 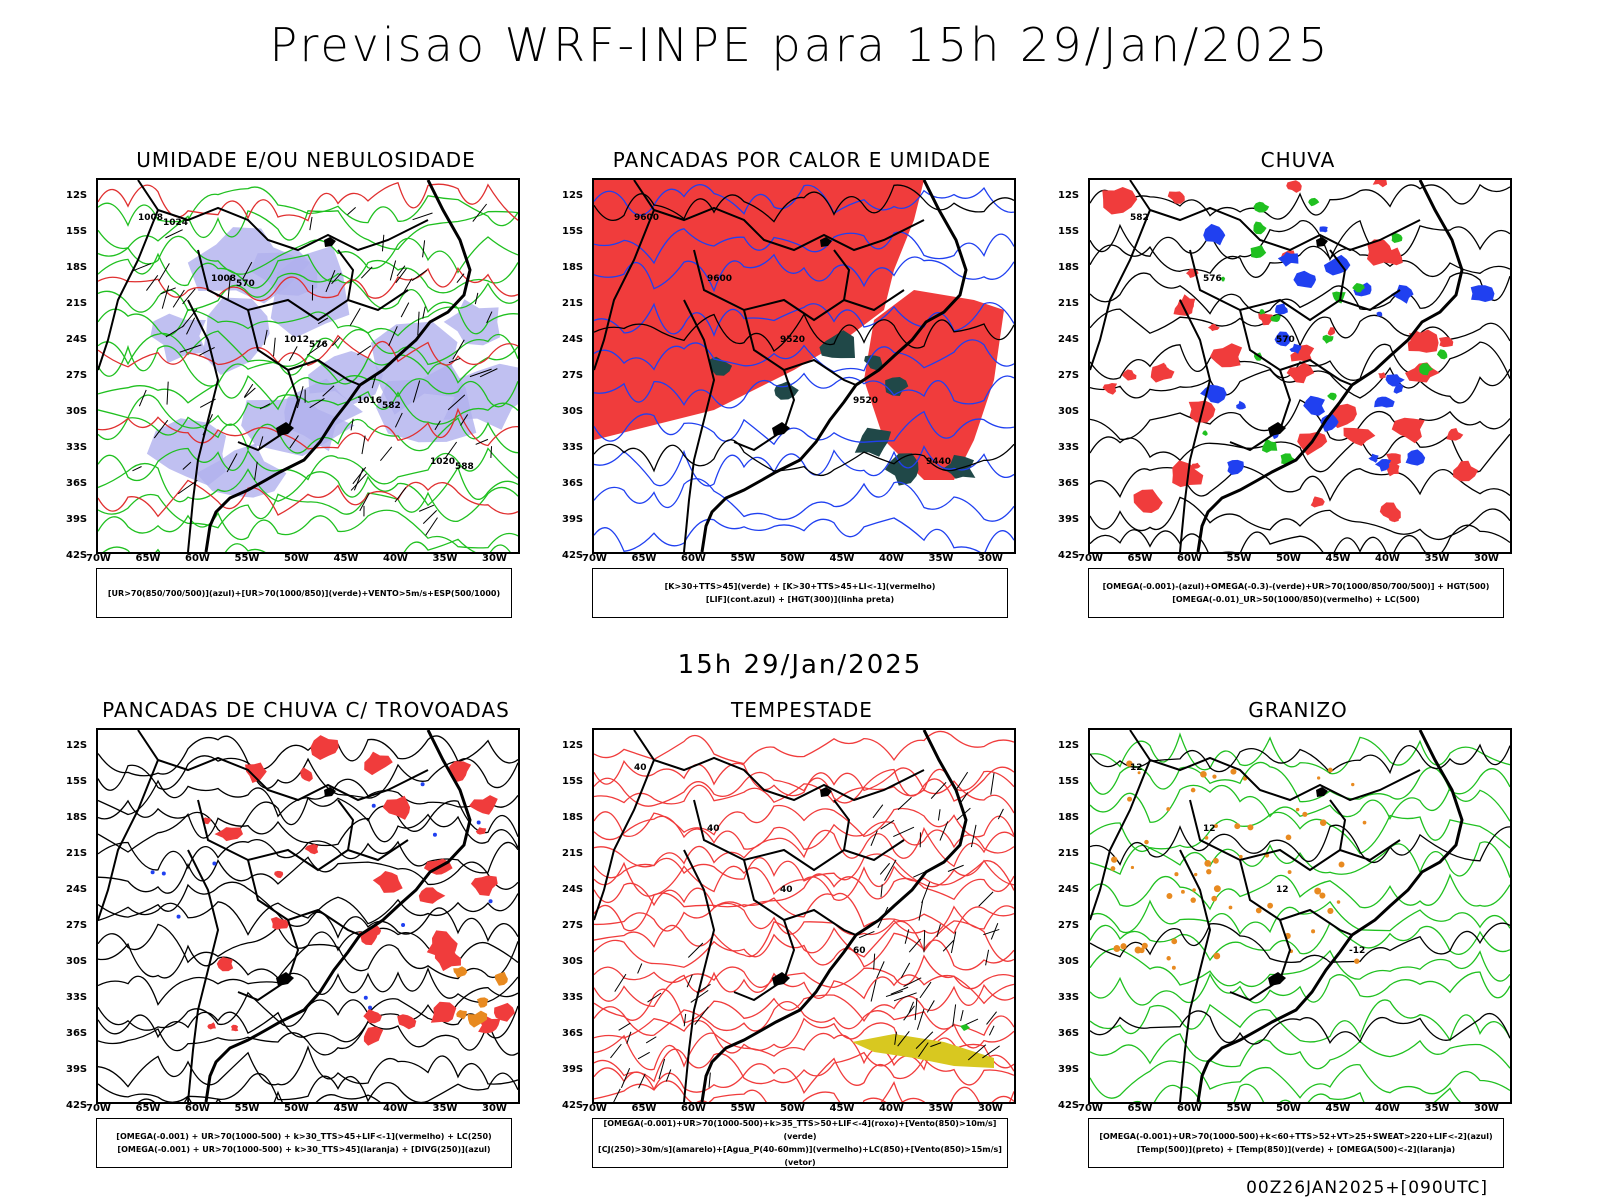 What do you see at coordinates (640, 768) in the screenshot?
I see `contour-label: 40` at bounding box center [640, 768].